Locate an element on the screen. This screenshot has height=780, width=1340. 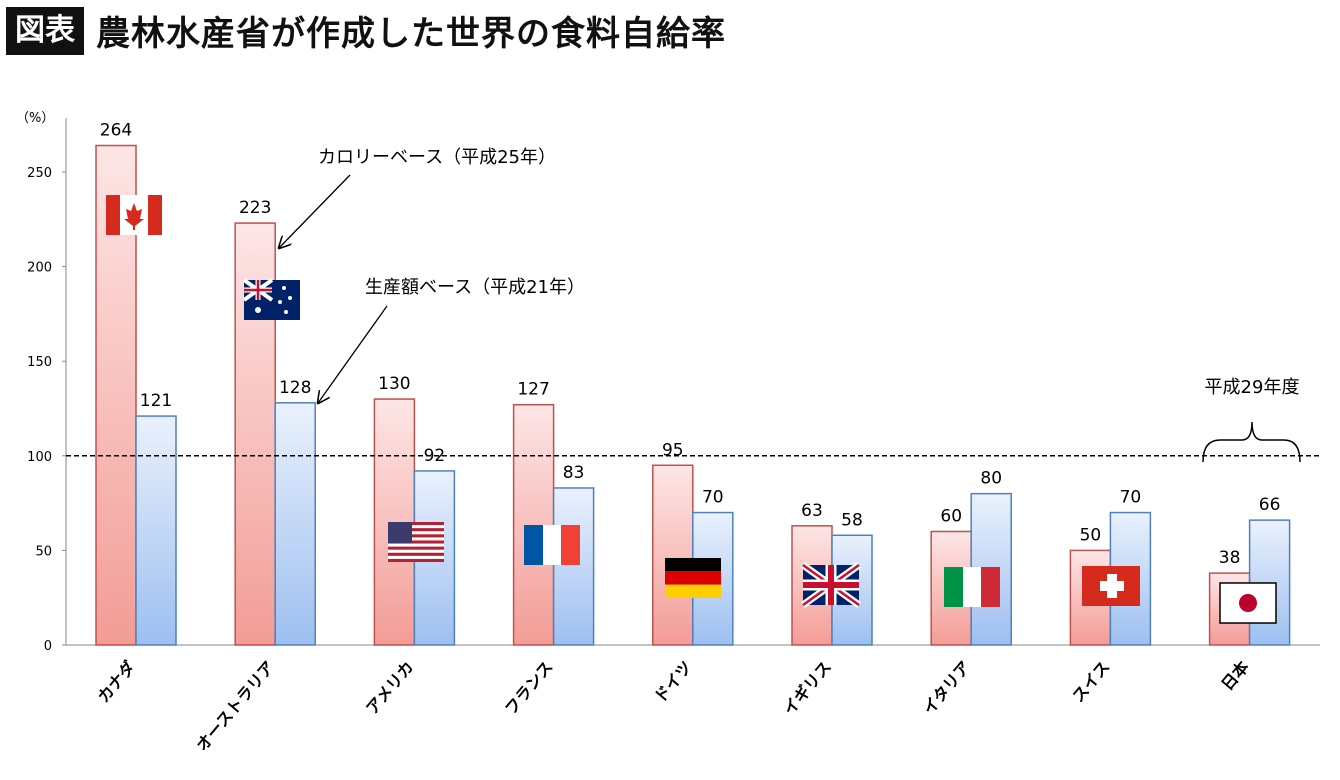
data-label: 128 is located at coordinates (295, 388).